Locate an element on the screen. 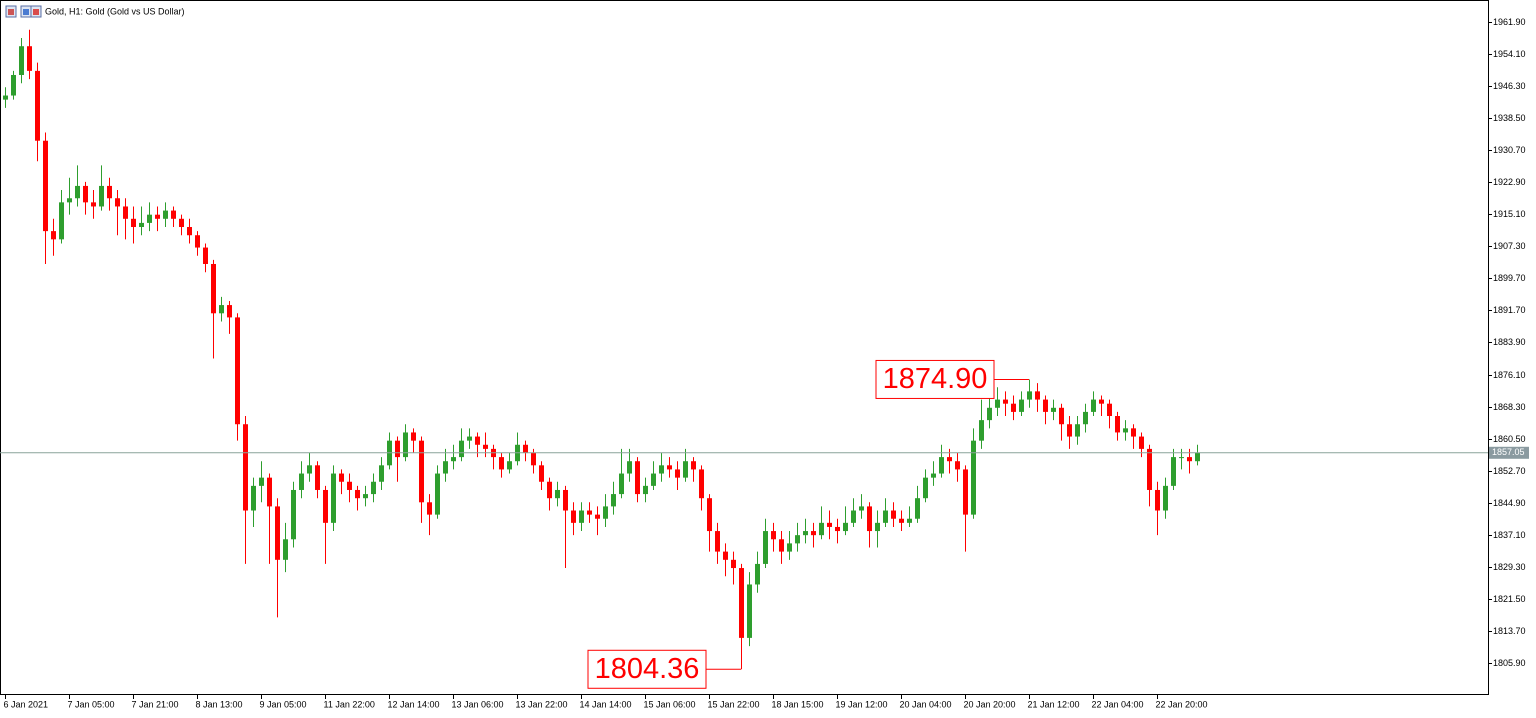  y-tick-label: 1891.70 is located at coordinates (1509, 310).